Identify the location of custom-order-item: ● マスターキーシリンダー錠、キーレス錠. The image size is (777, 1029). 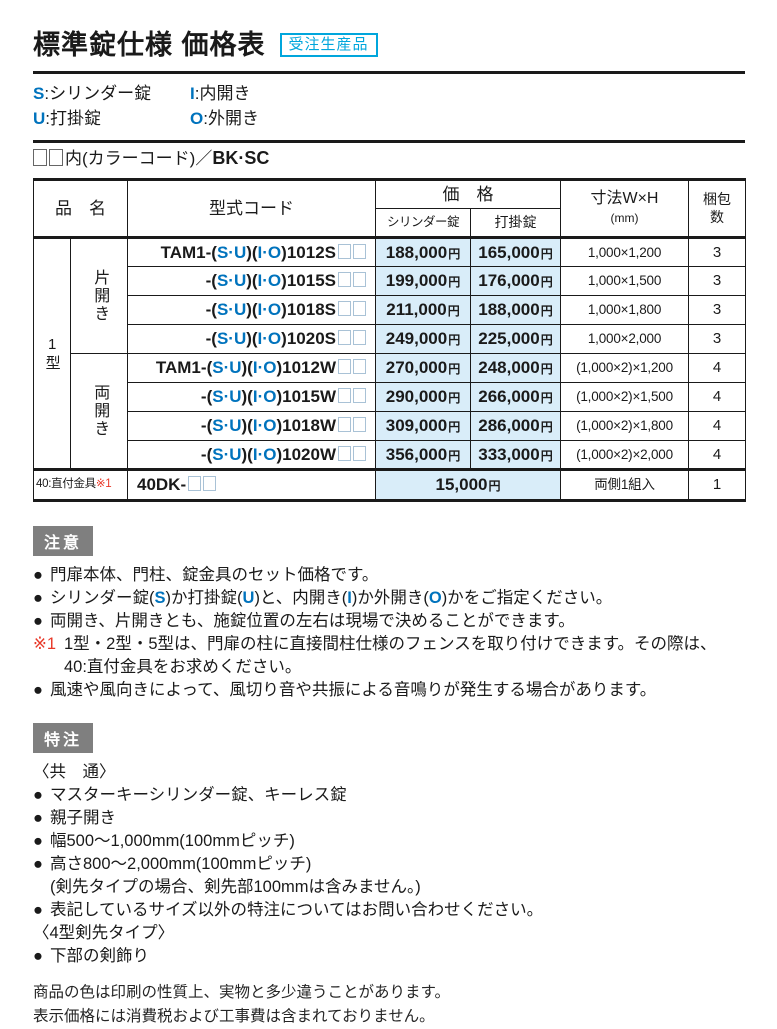
(190, 795).